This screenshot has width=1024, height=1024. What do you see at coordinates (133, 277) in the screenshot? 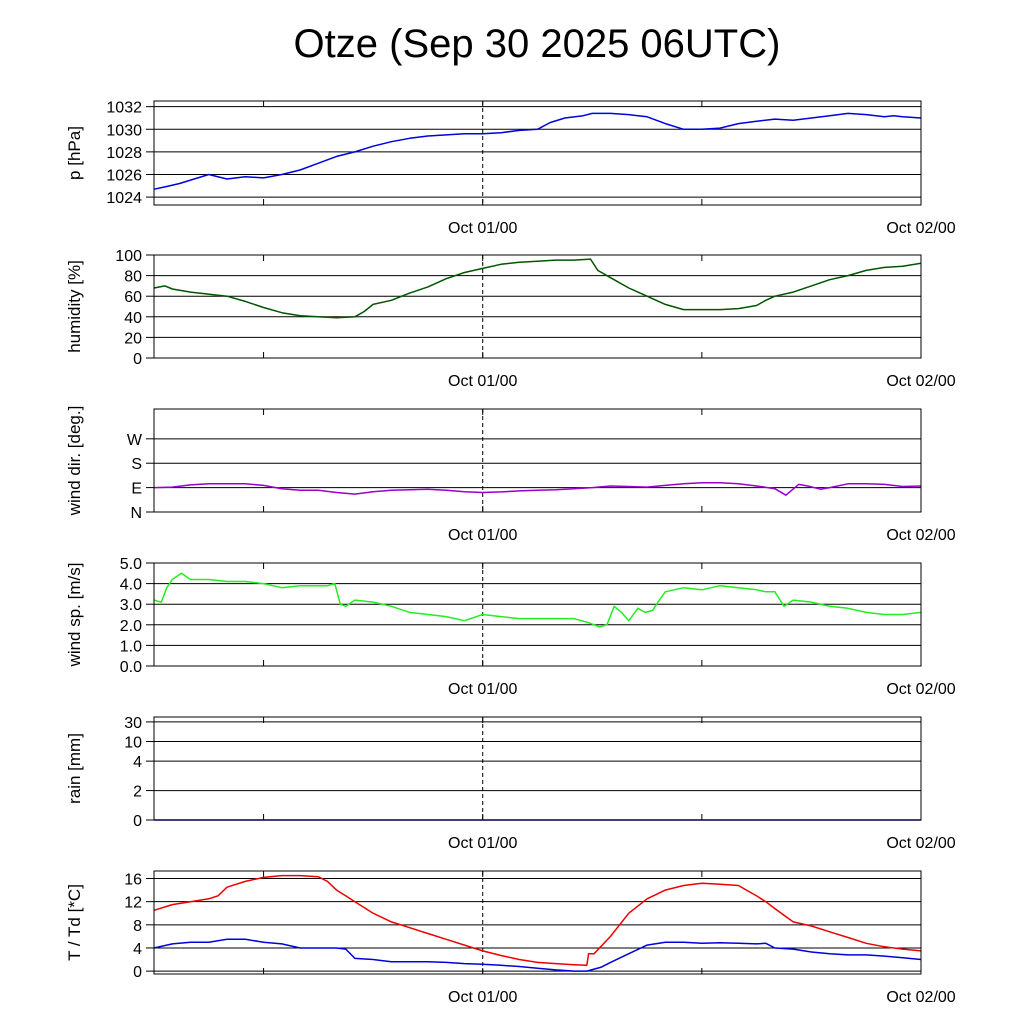
I see `y-tick-label: 80` at bounding box center [133, 277].